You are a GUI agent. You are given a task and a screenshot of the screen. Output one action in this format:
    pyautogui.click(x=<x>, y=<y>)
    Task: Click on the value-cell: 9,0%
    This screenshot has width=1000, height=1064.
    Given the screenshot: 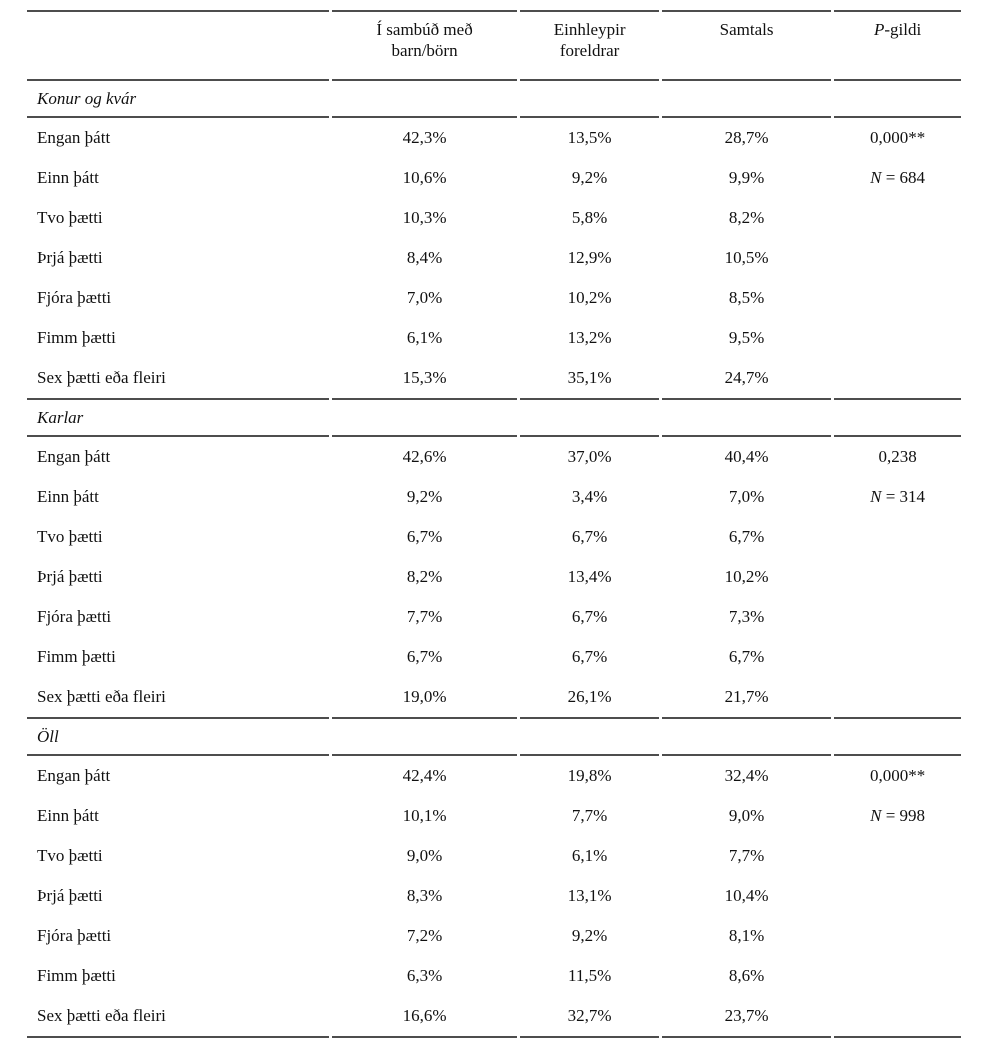 What is the action you would take?
    pyautogui.click(x=424, y=856)
    